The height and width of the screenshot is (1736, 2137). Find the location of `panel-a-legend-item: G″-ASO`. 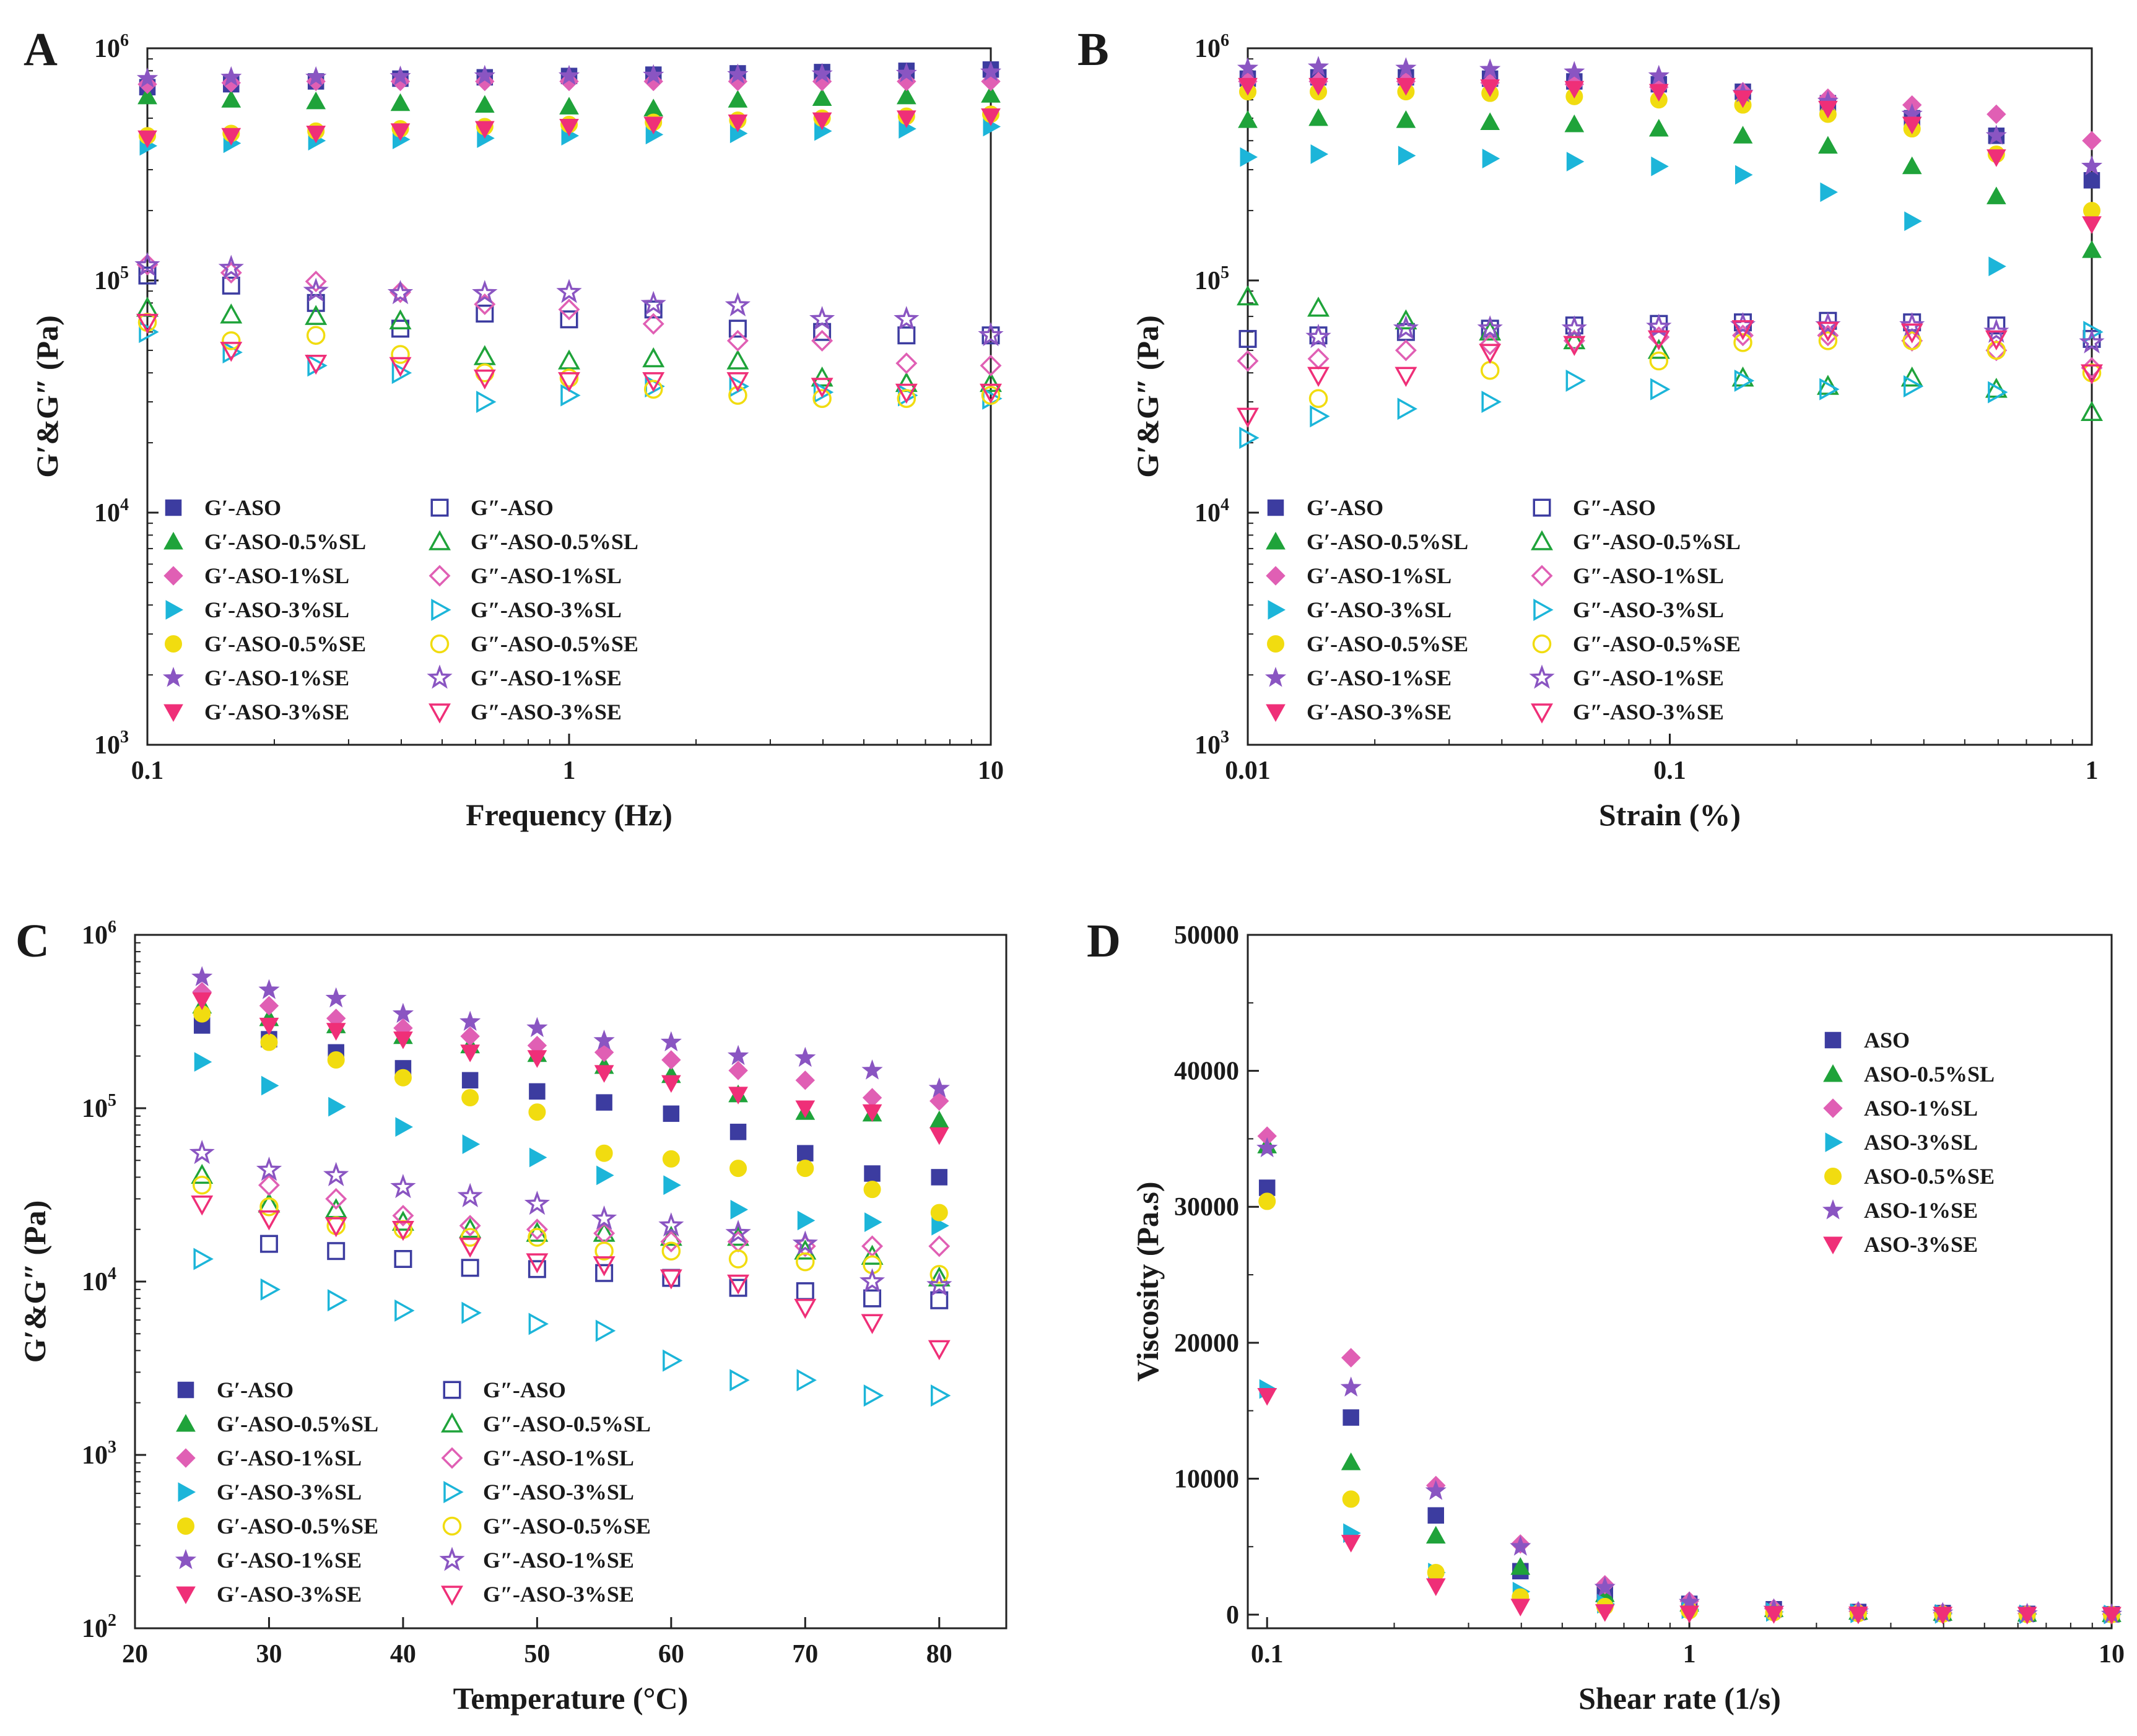

panel-a-legend-item: G″-ASO is located at coordinates (492, 507).